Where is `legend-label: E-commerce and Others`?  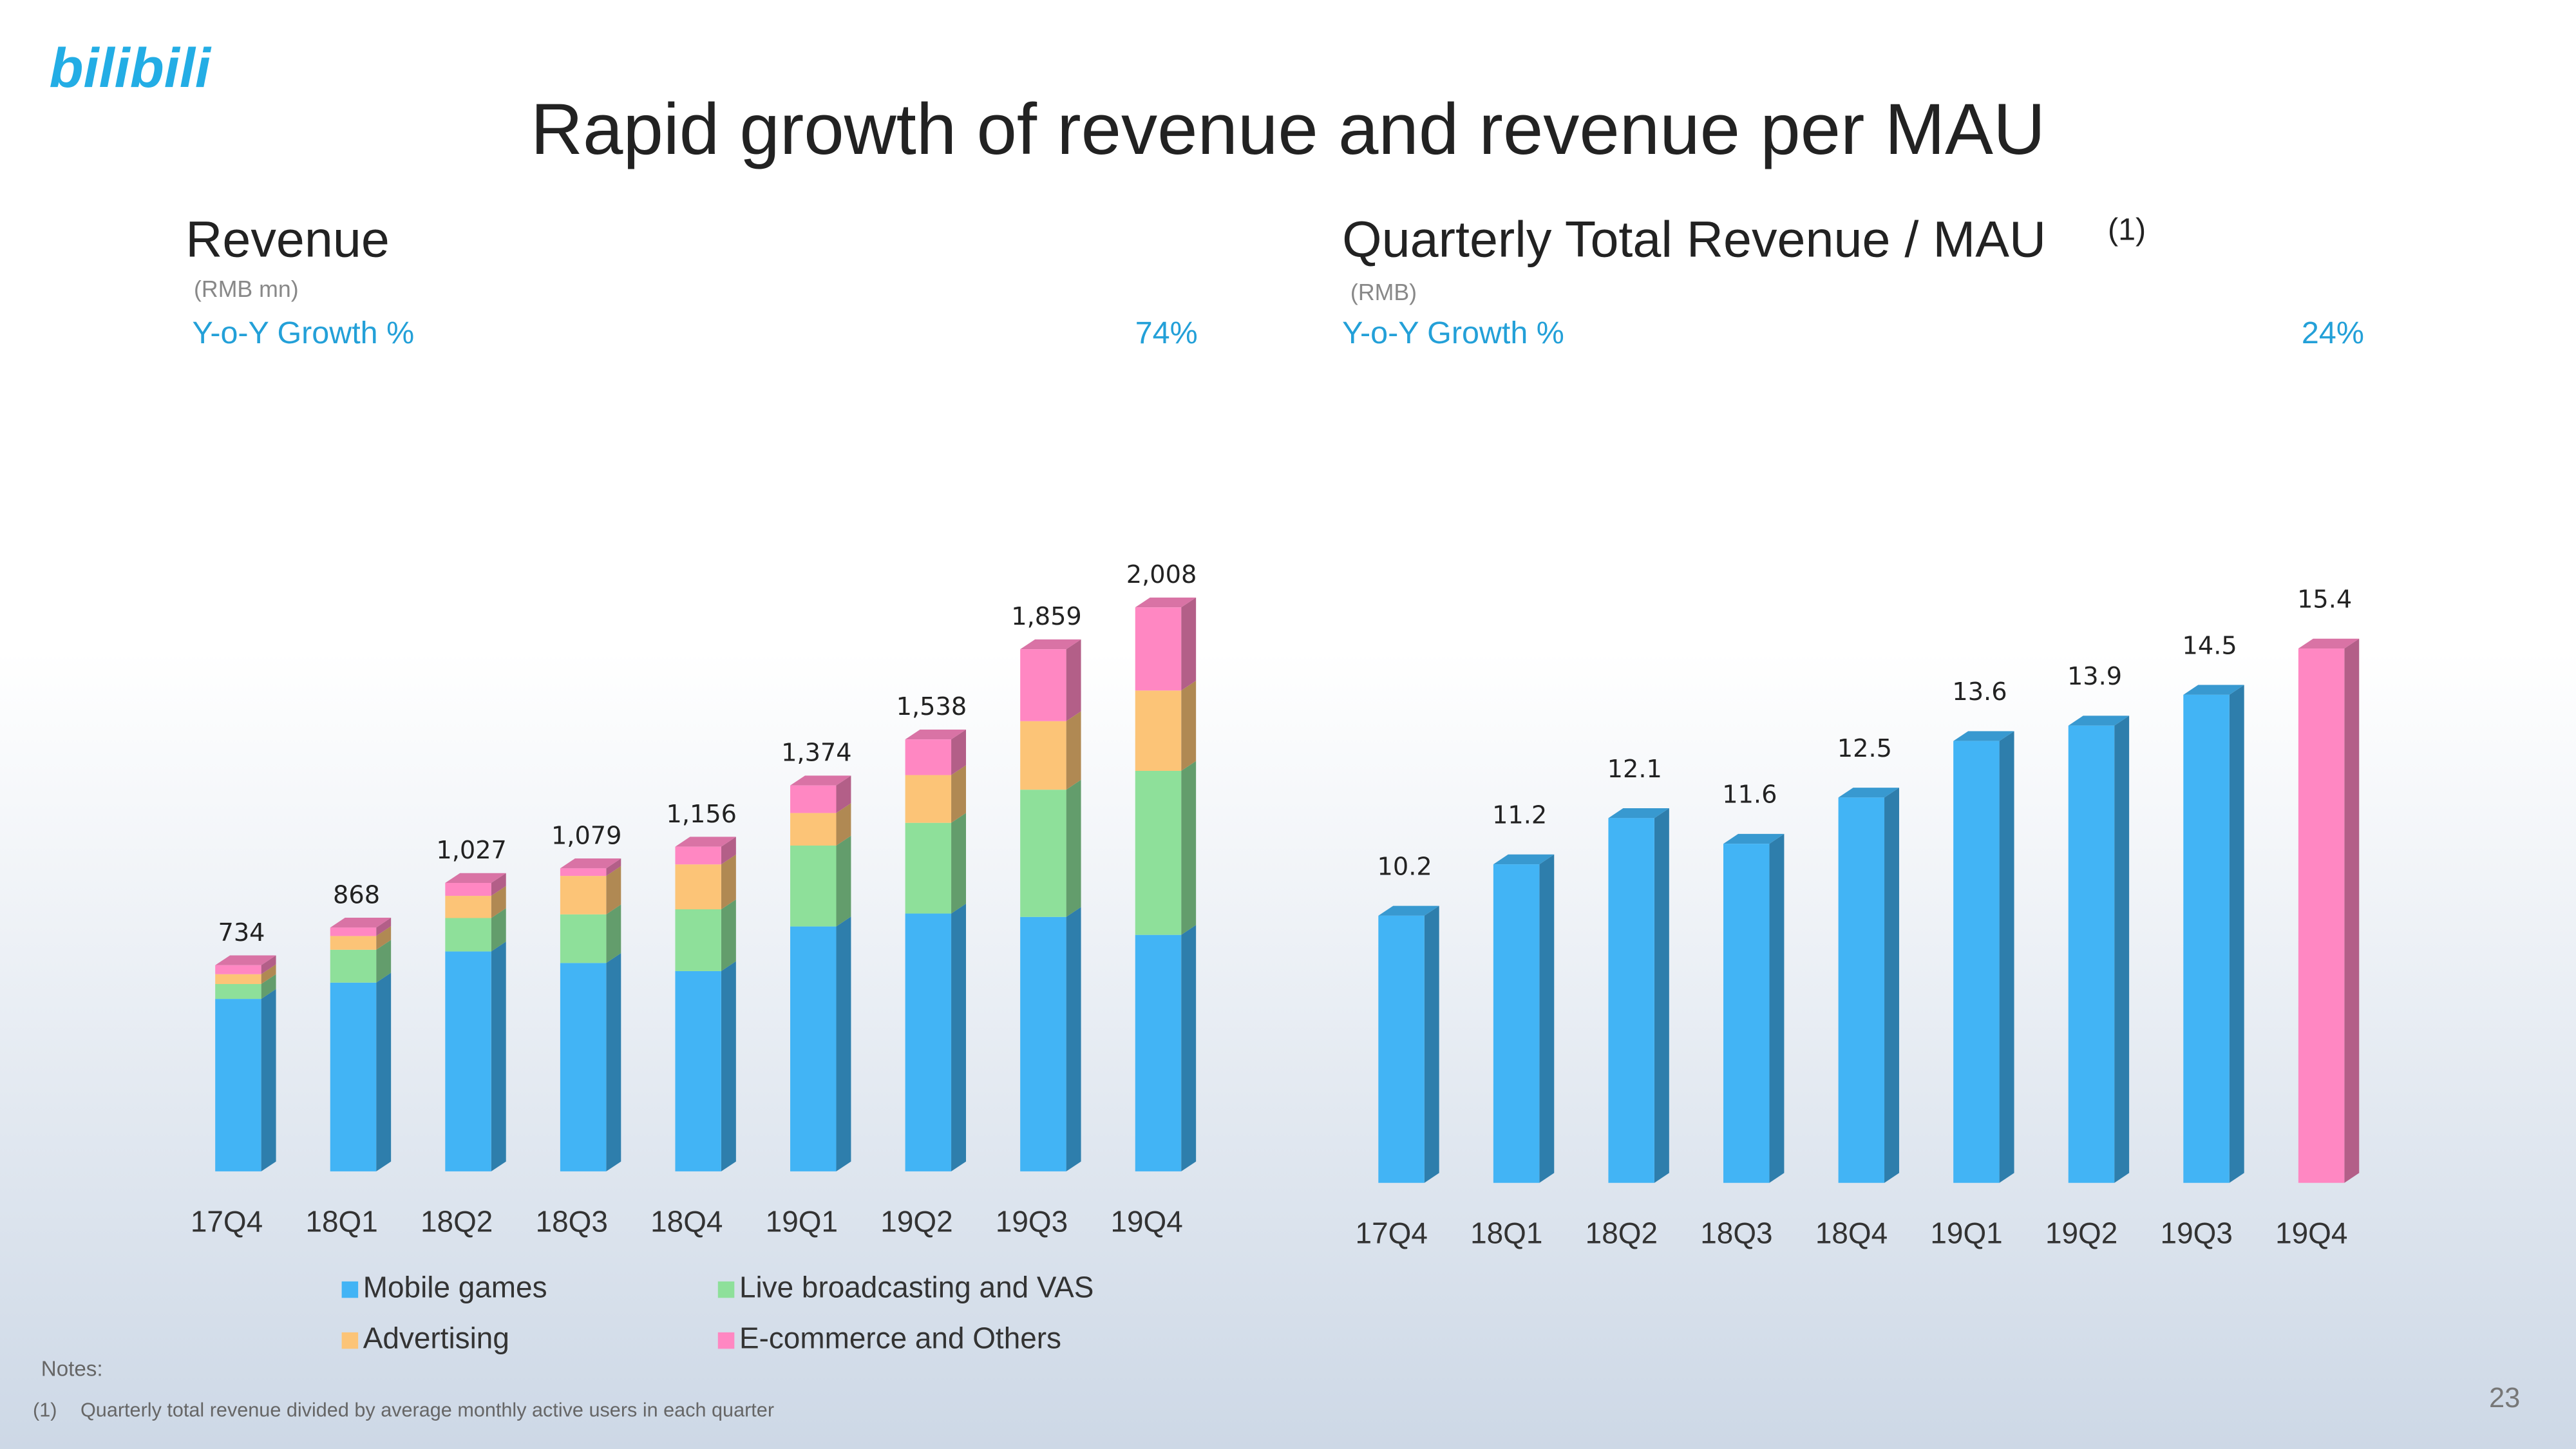
legend-label: E-commerce and Others is located at coordinates (900, 1338).